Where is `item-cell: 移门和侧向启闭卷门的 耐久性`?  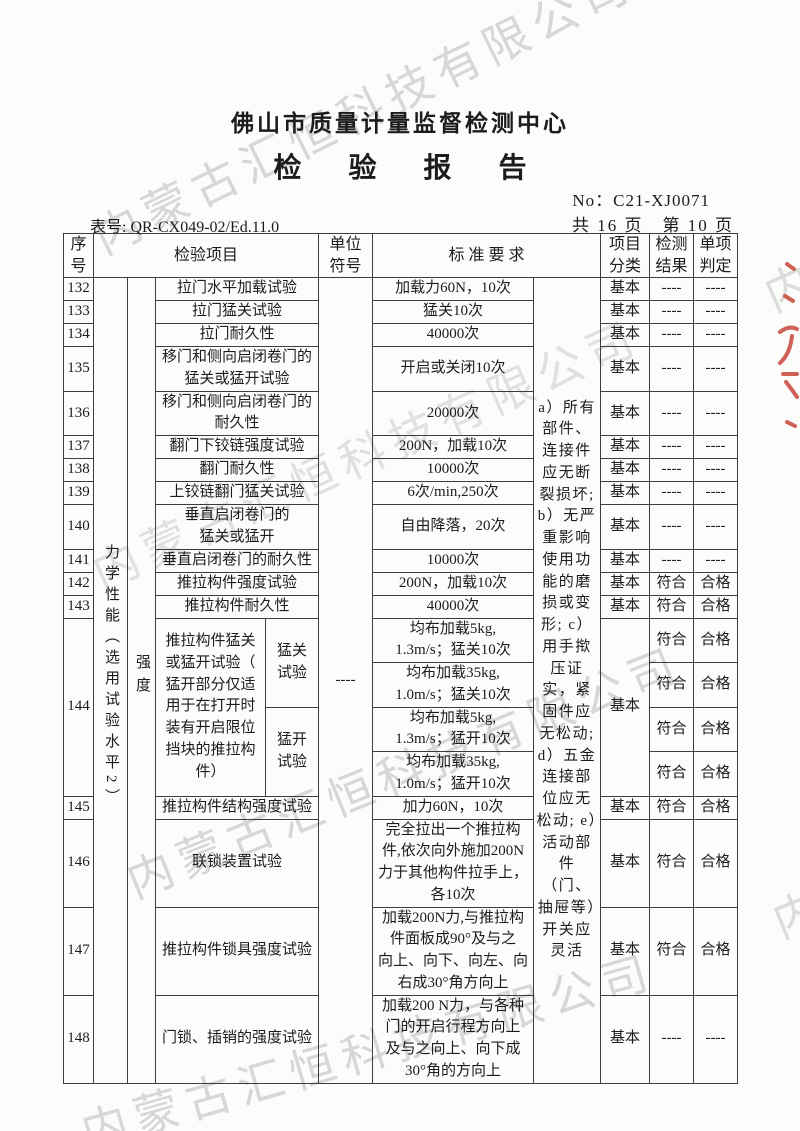
item-cell: 移门和侧向启闭卷门的 耐久性 is located at coordinates (237, 413).